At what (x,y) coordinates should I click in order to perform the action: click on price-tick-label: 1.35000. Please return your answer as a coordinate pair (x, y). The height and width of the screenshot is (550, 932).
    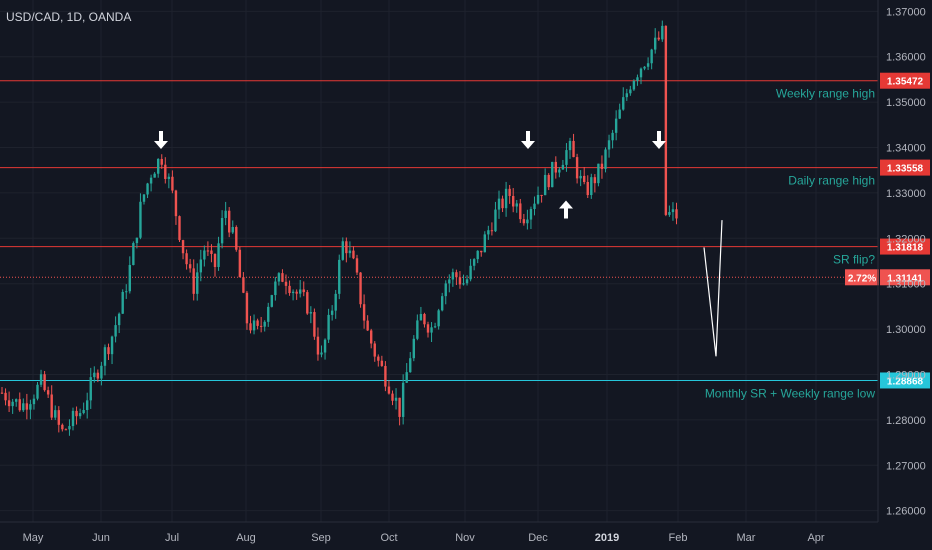
    Looking at the image, I should click on (906, 103).